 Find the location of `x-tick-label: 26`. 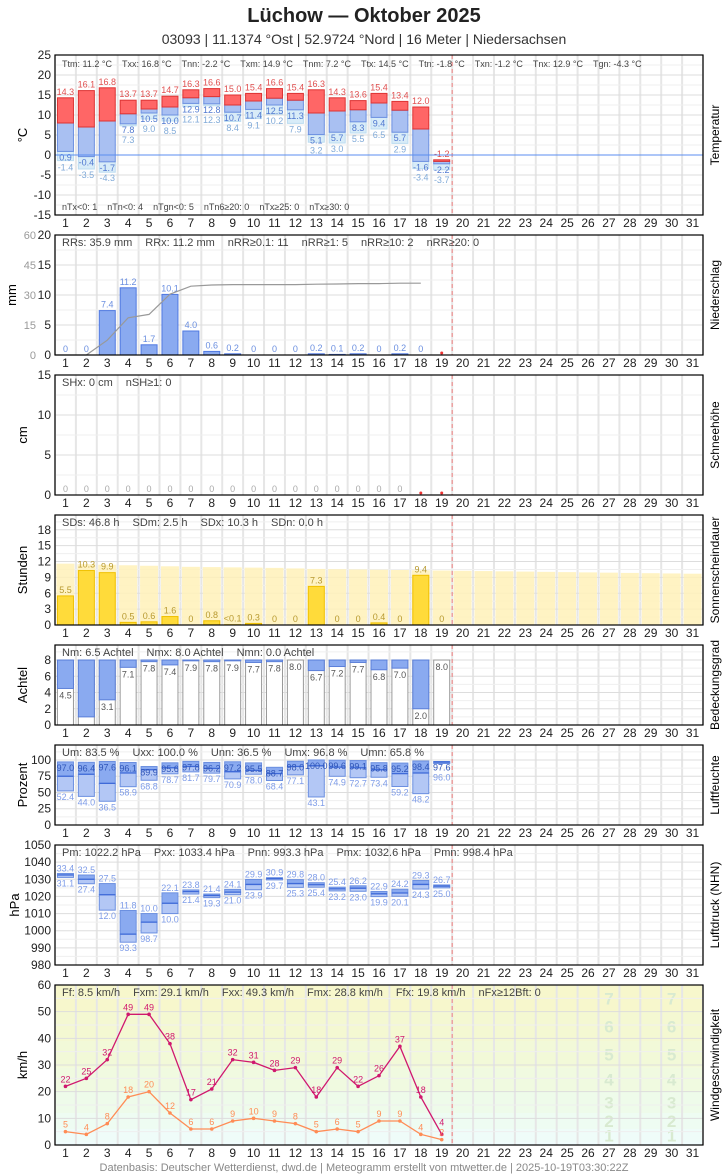

x-tick-label: 26 is located at coordinates (588, 633).